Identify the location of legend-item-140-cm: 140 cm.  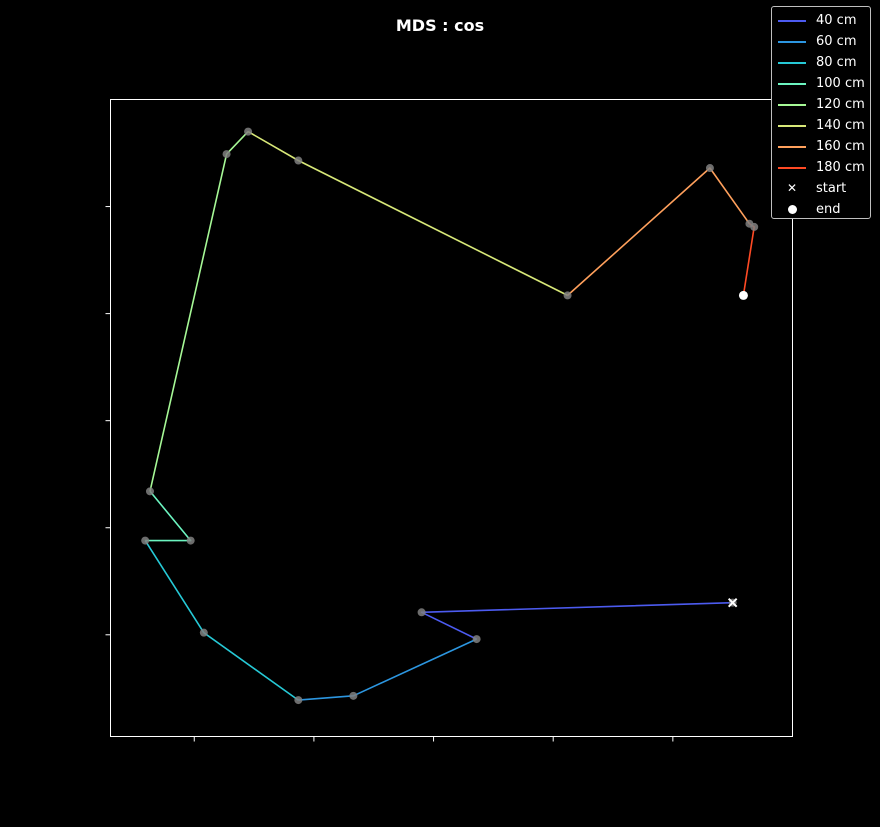
(822, 125).